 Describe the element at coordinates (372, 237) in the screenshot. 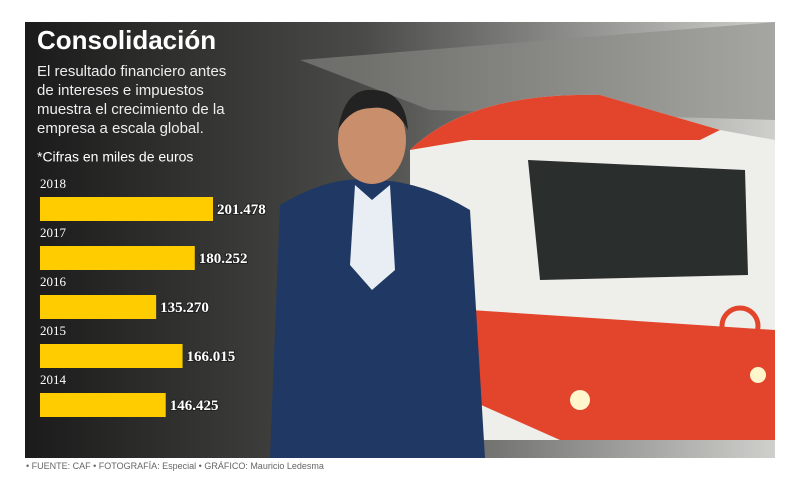

I see `man-shirt` at that location.